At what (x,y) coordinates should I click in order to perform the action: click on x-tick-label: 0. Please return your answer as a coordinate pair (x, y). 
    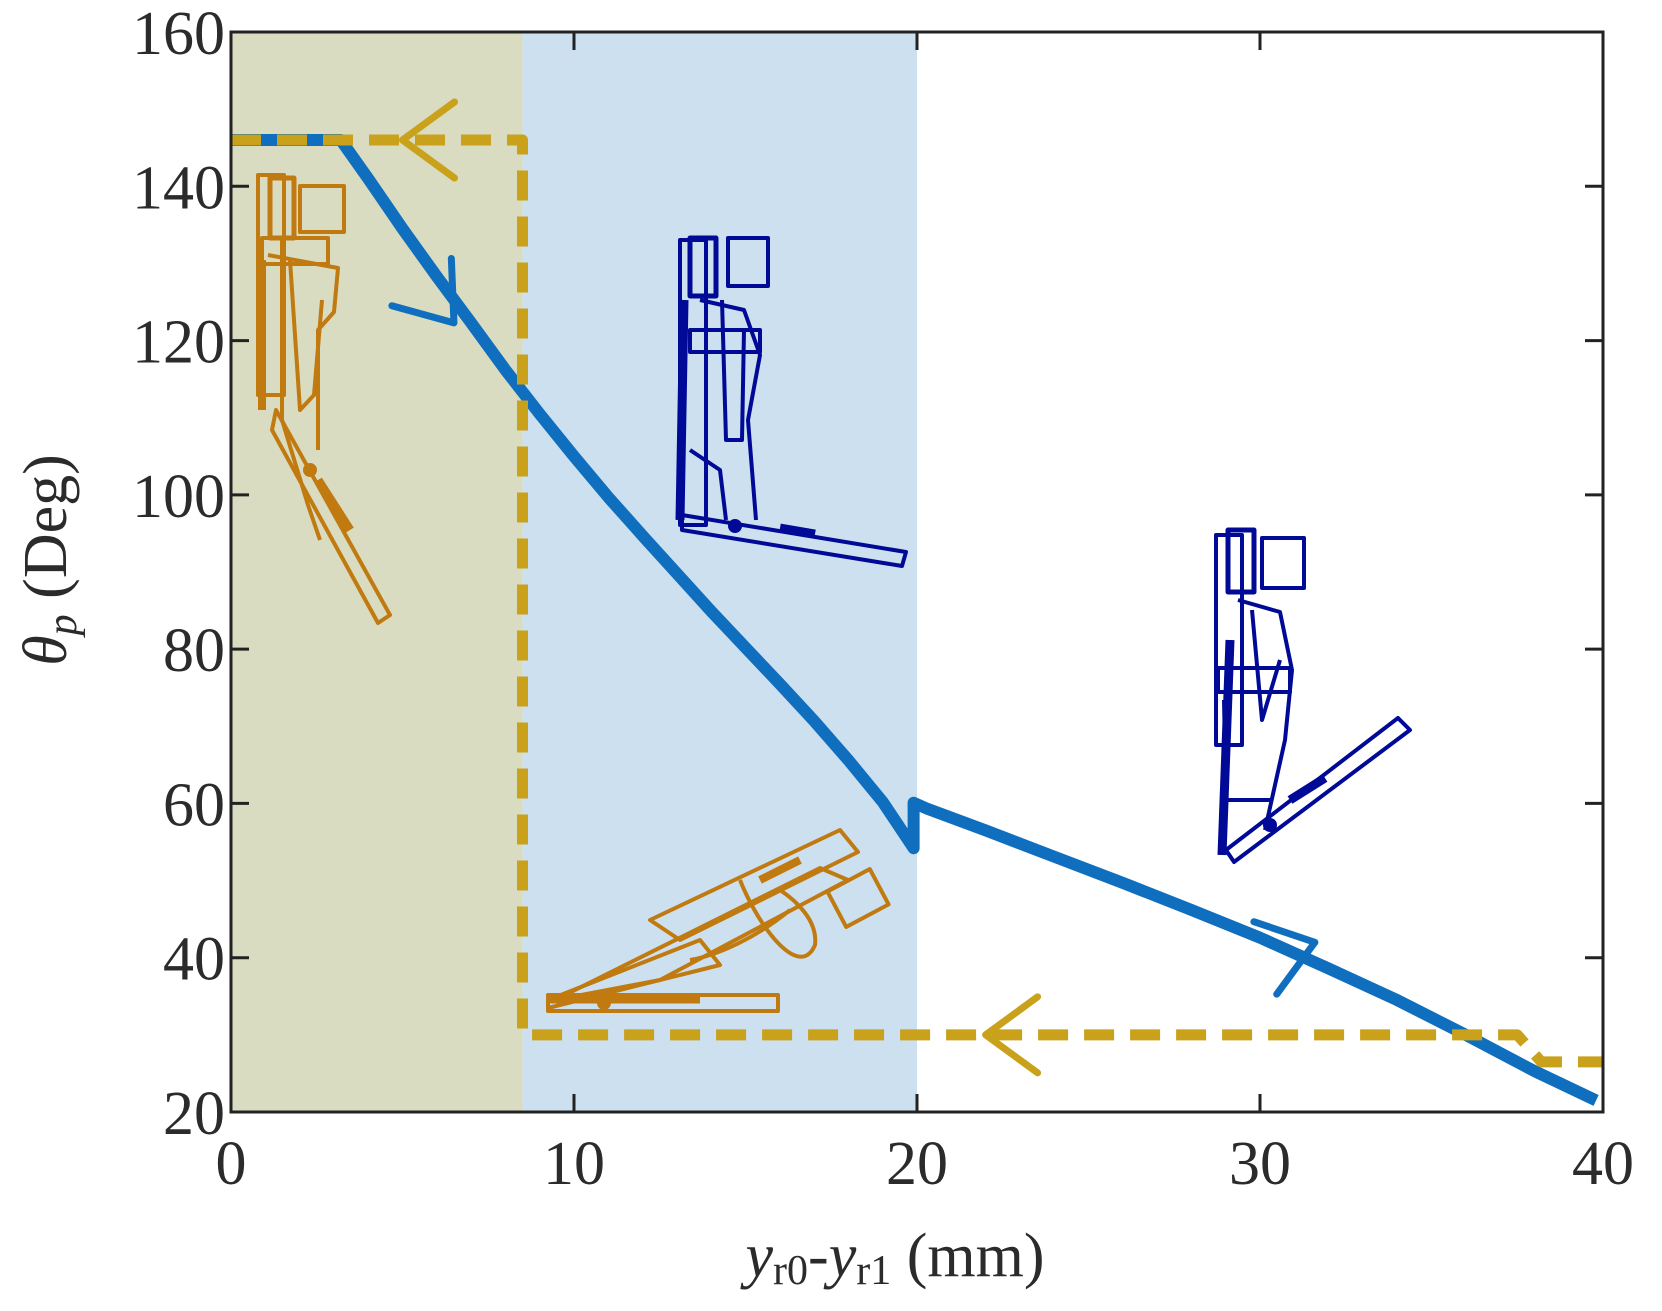
    Looking at the image, I should click on (231, 1164).